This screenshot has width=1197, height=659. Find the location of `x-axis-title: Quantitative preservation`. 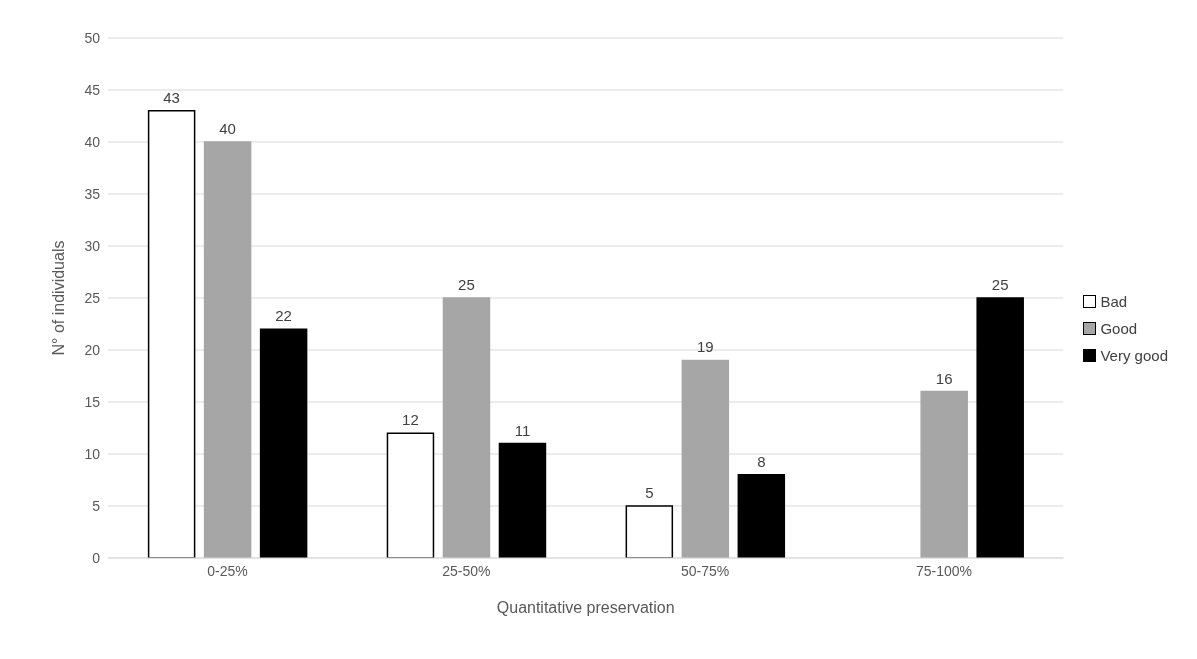

x-axis-title: Quantitative preservation is located at coordinates (585, 607).